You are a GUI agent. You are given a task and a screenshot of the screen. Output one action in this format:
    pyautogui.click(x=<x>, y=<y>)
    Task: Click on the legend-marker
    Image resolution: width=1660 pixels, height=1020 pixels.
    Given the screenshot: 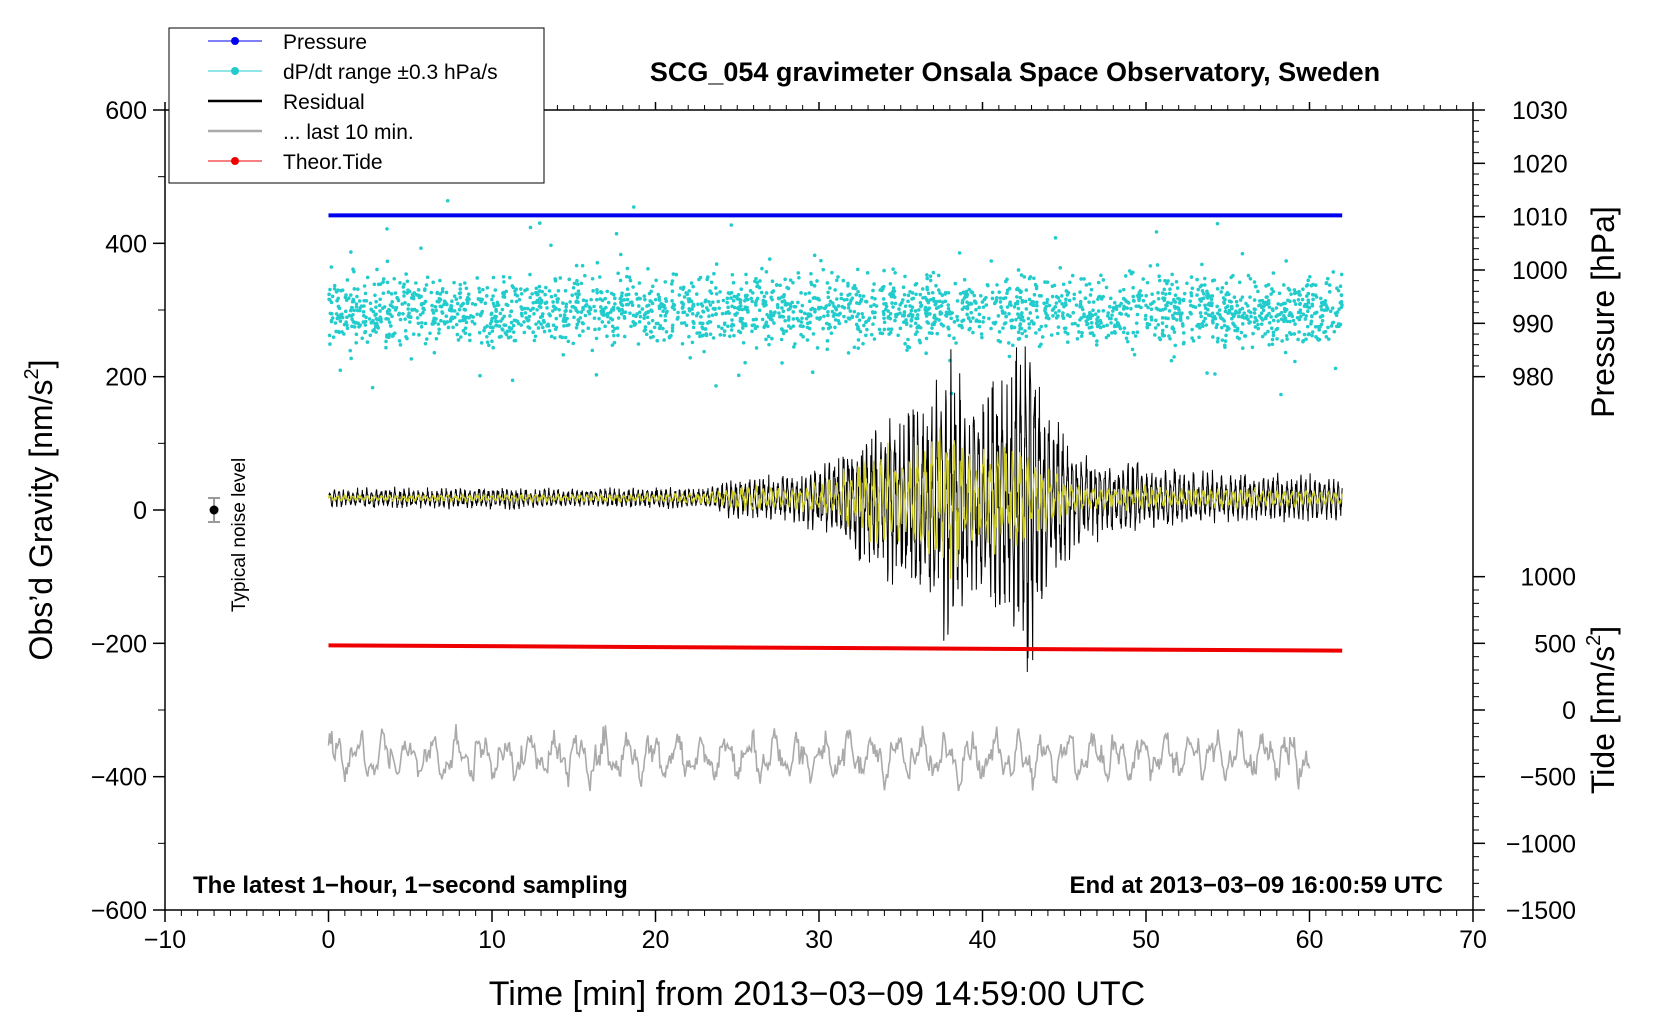 What is the action you would take?
    pyautogui.click(x=235, y=41)
    